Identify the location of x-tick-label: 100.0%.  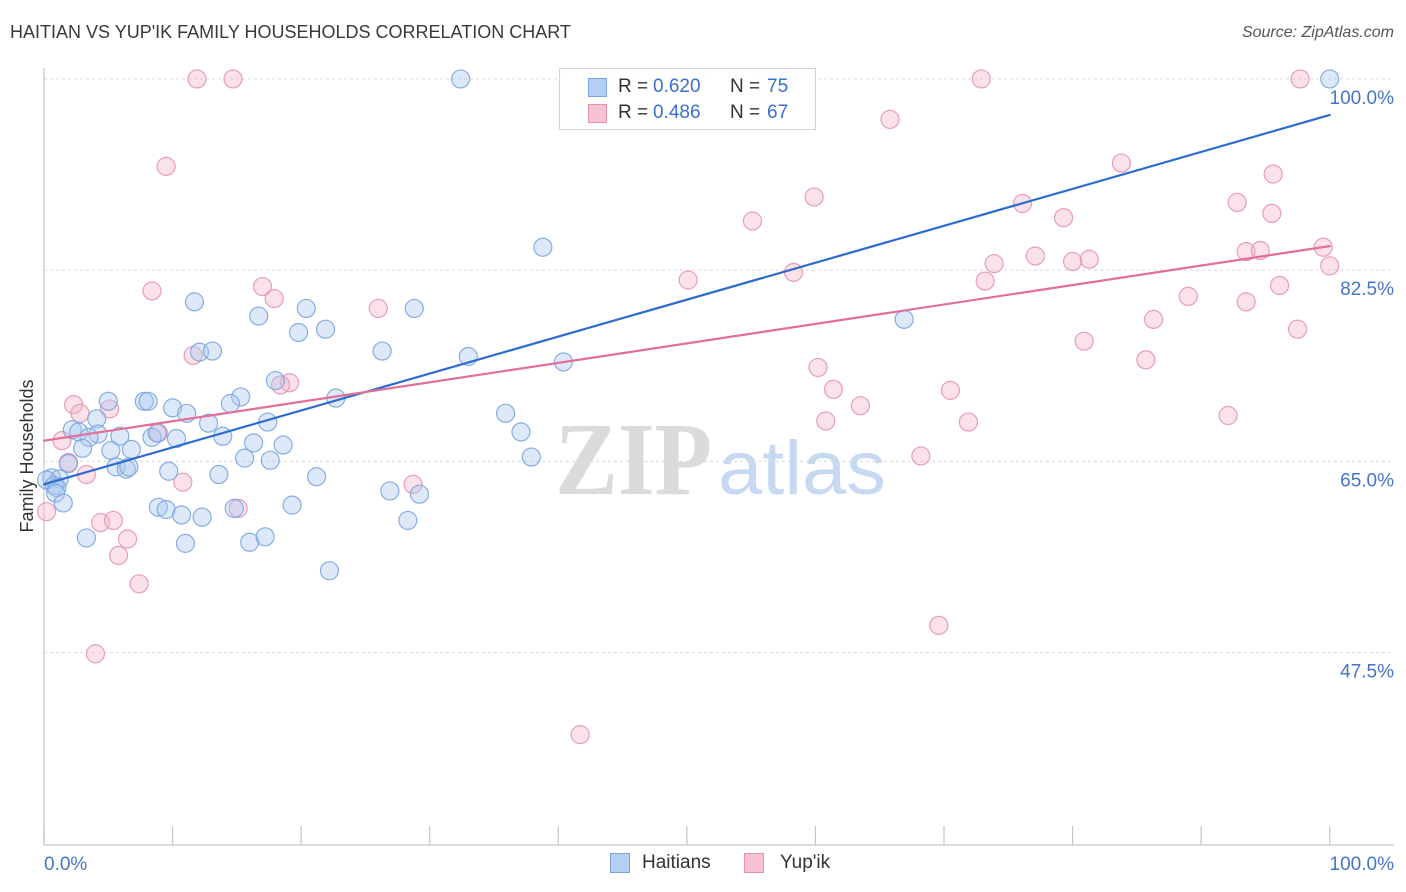
(1362, 864).